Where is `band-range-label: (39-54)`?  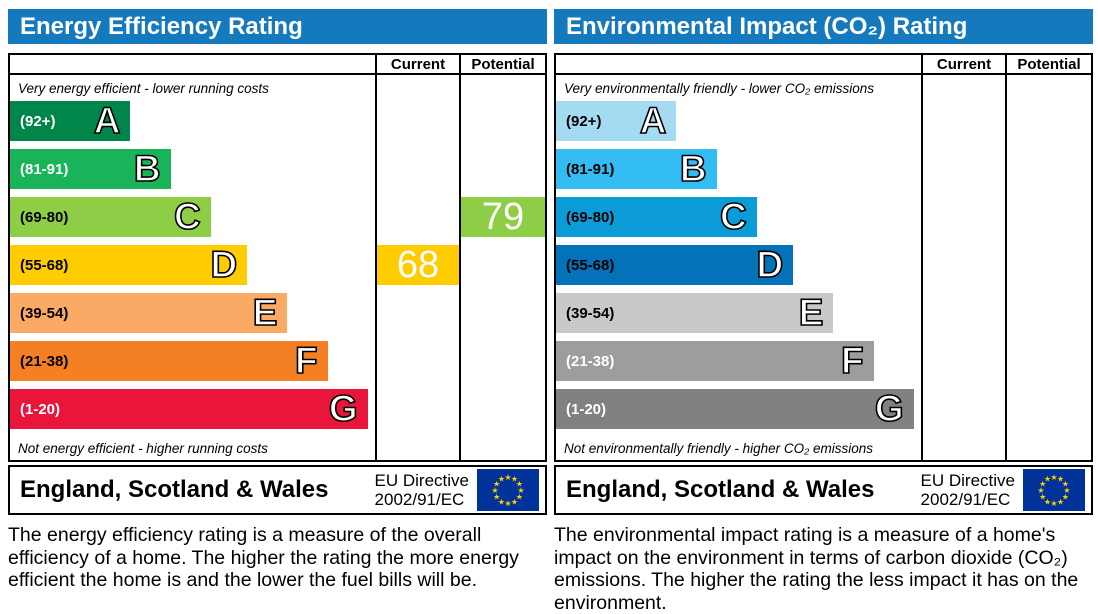
band-range-label: (39-54) is located at coordinates (44, 313).